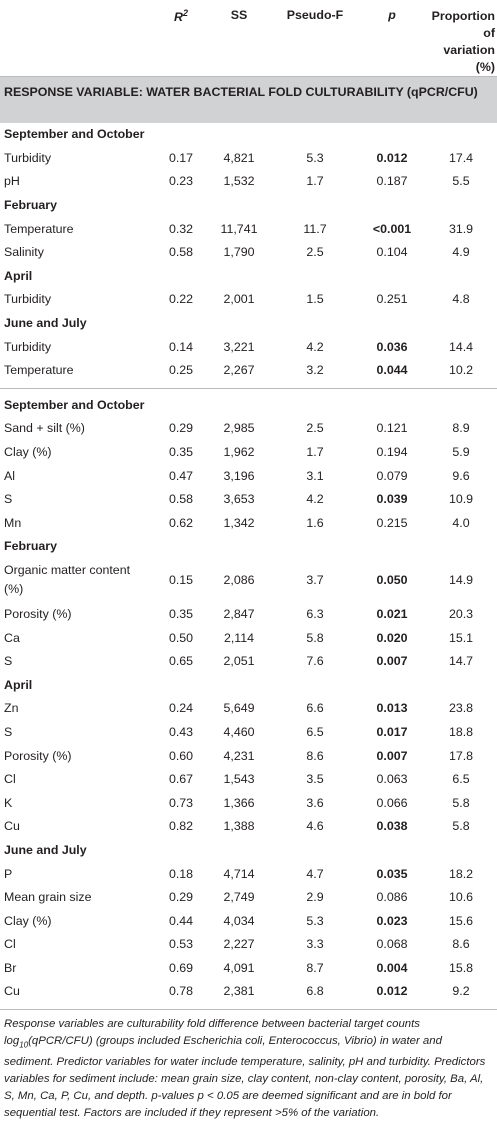 This screenshot has height=1121, width=497. What do you see at coordinates (181, 522) in the screenshot?
I see `r2-value: 0.62` at bounding box center [181, 522].